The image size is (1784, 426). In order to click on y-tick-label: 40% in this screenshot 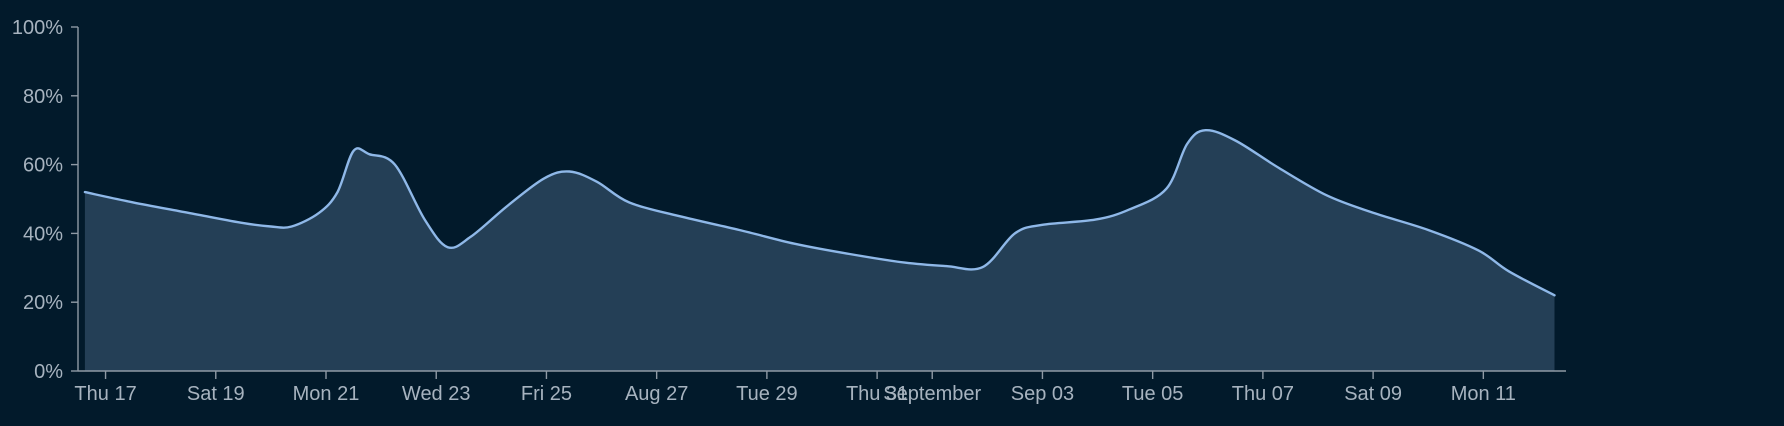, I will do `click(43, 234)`.